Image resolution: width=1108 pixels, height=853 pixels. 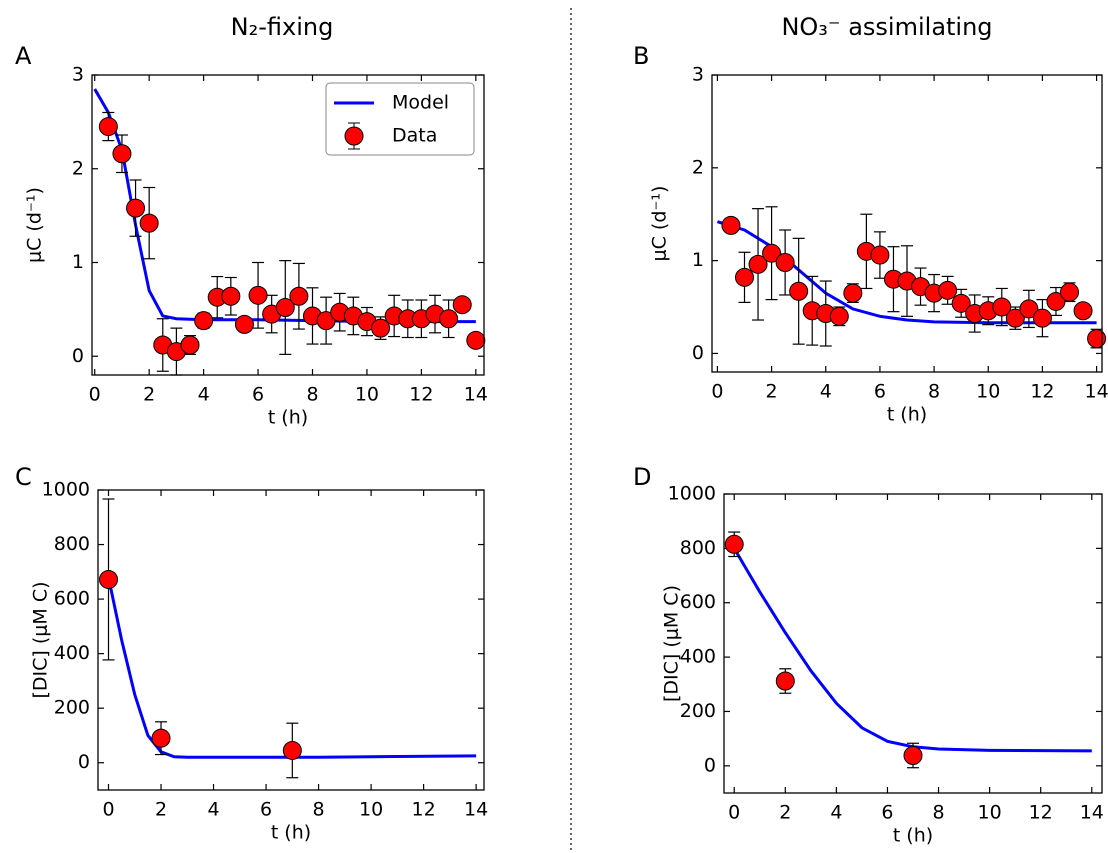 What do you see at coordinates (23, 477) in the screenshot?
I see `panel-label: C` at bounding box center [23, 477].